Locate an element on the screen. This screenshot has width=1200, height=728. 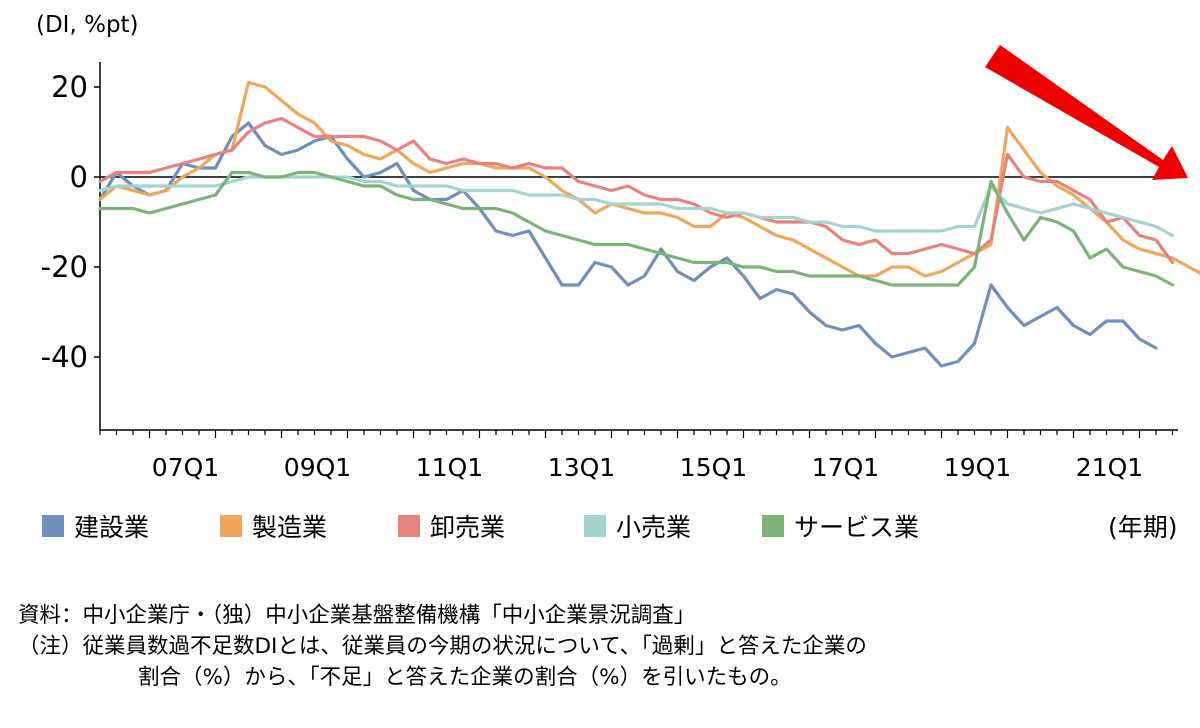
x-tick-label: 07Q1 is located at coordinates (185, 467).